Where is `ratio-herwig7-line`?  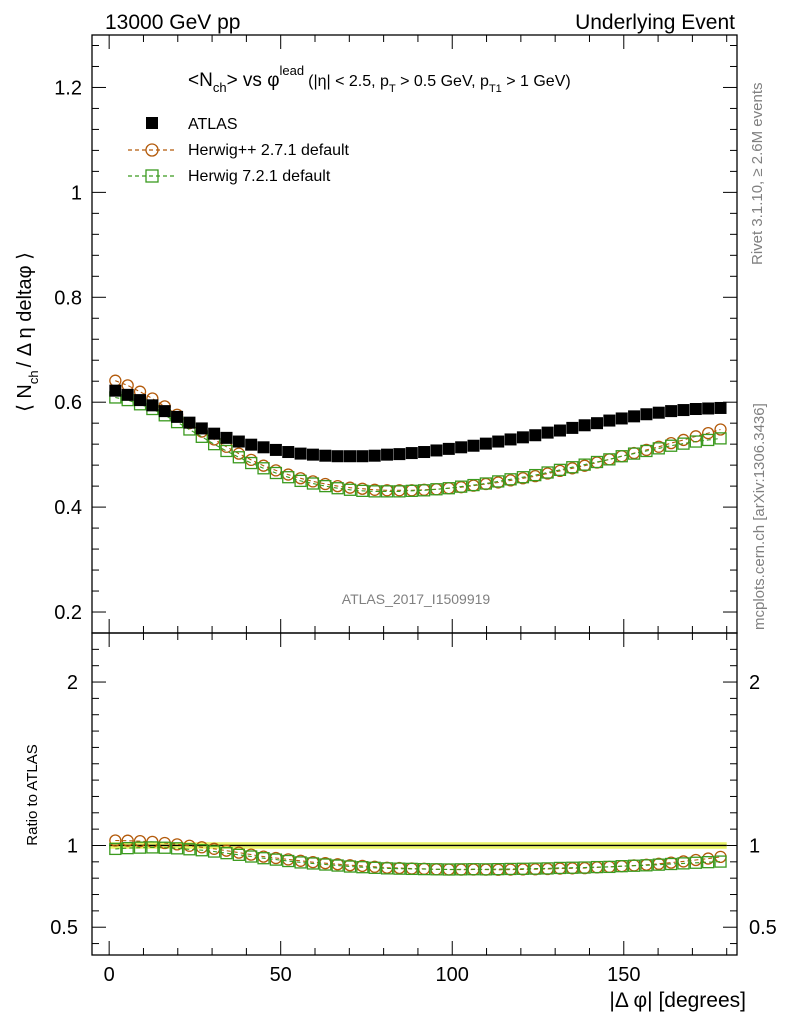 ratio-herwig7-line is located at coordinates (418, 858).